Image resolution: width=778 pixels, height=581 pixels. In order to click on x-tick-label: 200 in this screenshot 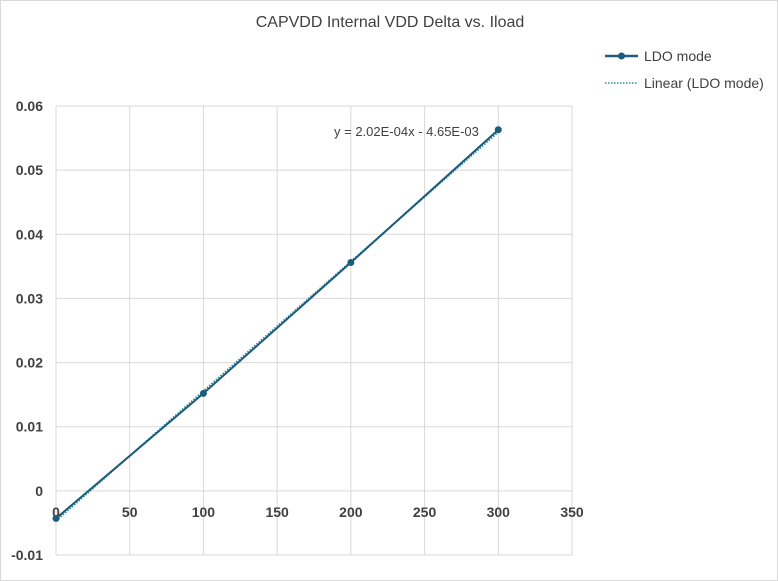, I will do `click(351, 512)`.